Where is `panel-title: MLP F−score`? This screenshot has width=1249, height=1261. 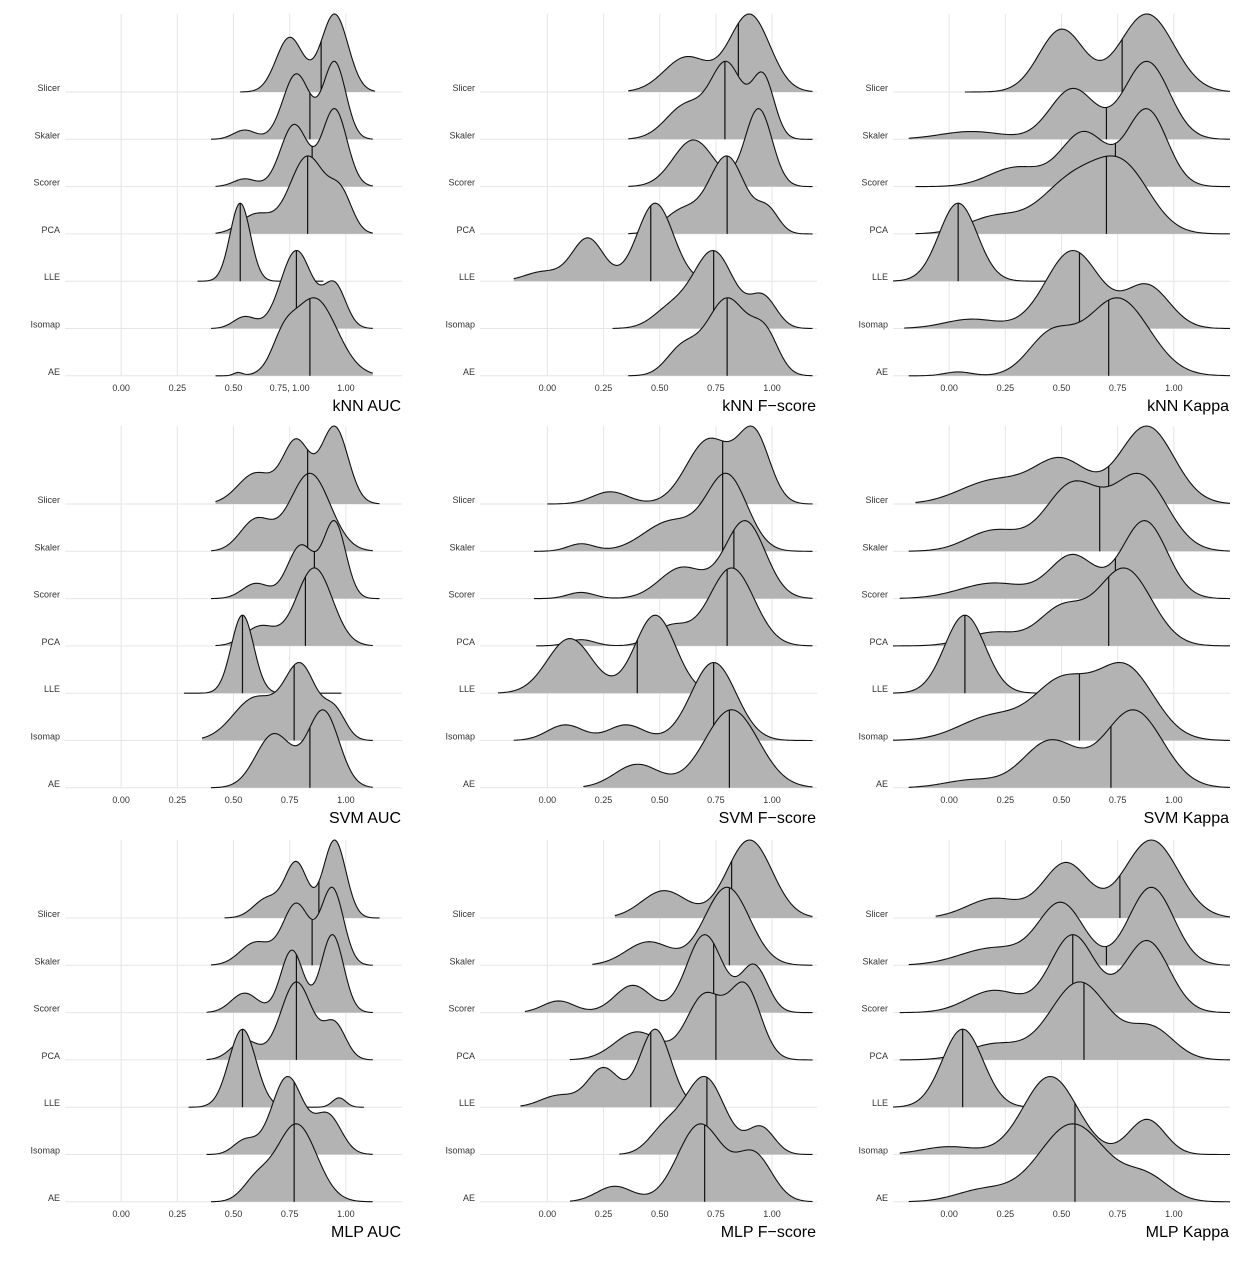
panel-title: MLP F−score is located at coordinates (768, 1232).